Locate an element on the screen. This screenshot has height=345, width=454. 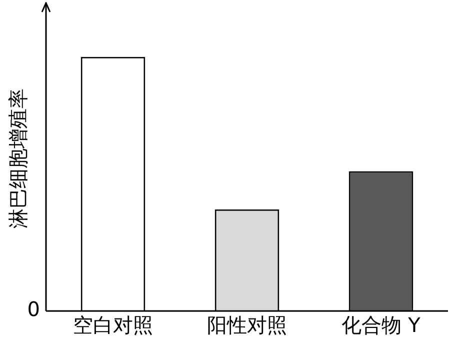
x-tick-label: 阳性对照 is located at coordinates (247, 325).